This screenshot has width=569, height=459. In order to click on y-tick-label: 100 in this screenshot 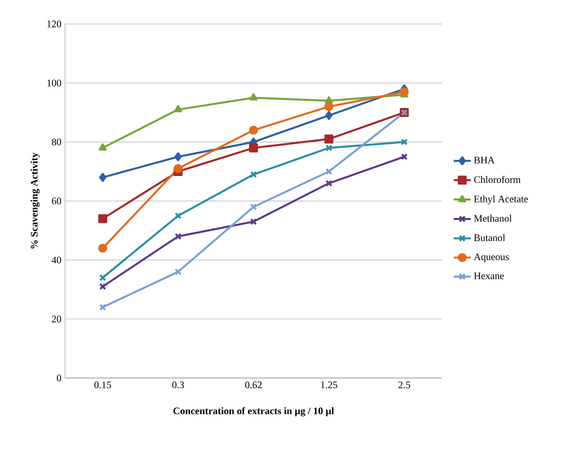, I will do `click(54, 83)`.